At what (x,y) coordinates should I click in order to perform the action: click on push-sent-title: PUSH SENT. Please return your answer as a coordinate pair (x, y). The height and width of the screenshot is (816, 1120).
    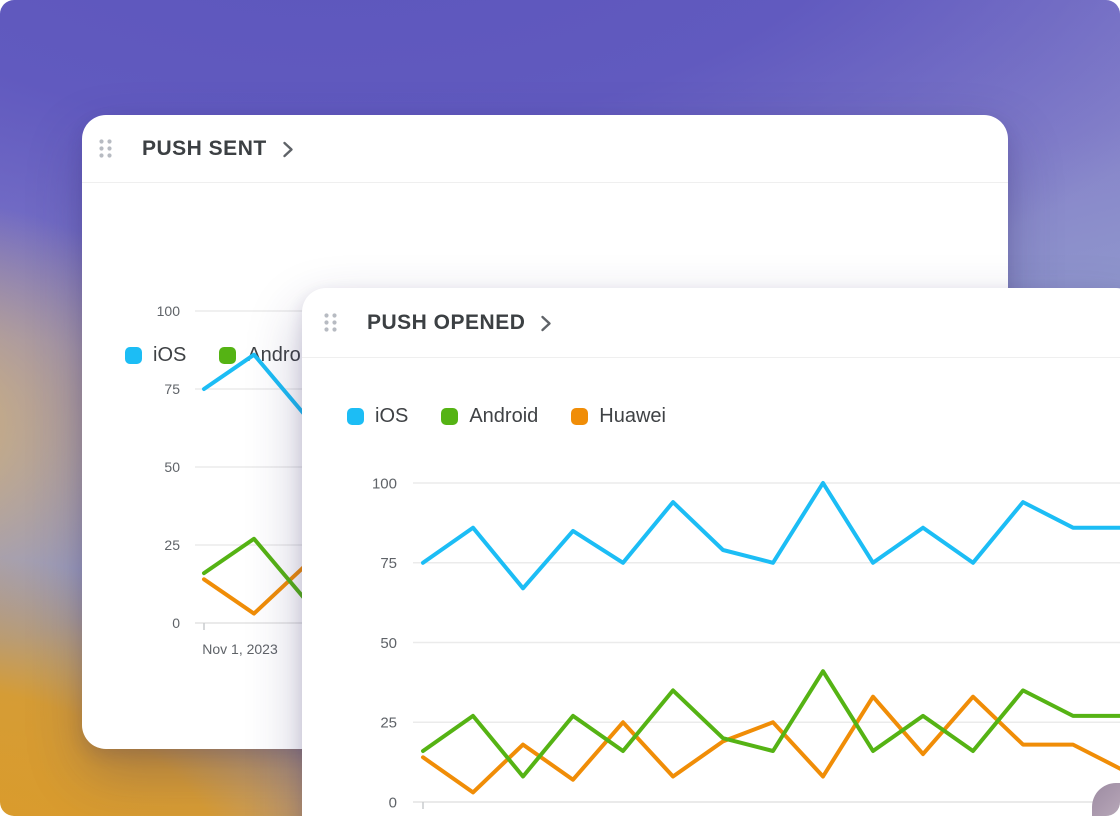
    Looking at the image, I should click on (204, 148).